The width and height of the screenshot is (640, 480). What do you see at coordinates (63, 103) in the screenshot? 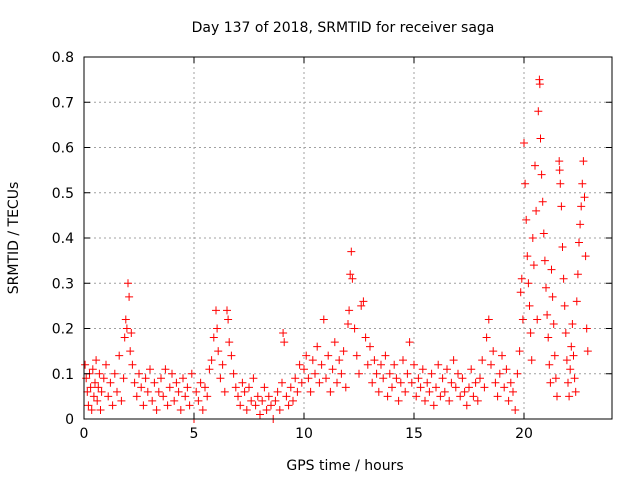
I see `y-tick-label: 0.7` at bounding box center [63, 103].